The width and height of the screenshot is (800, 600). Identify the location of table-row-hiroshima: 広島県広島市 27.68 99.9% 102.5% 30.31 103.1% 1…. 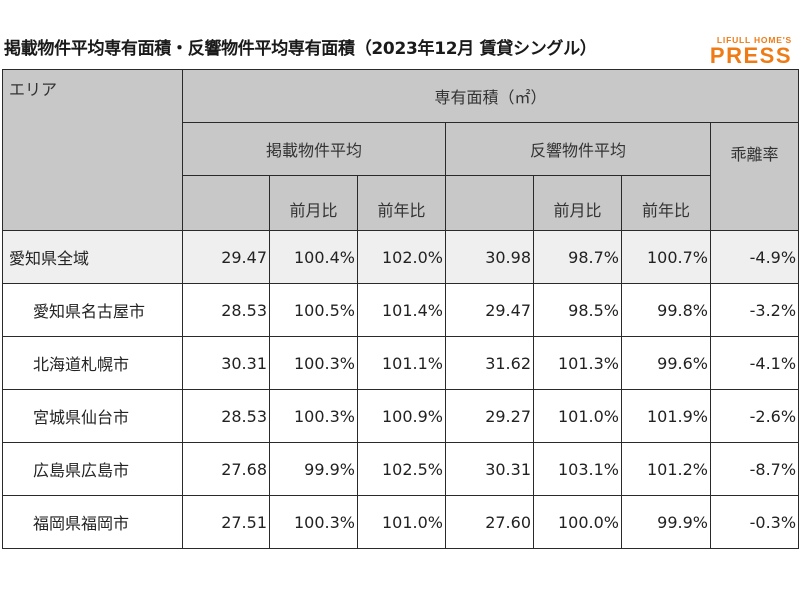
(401, 469).